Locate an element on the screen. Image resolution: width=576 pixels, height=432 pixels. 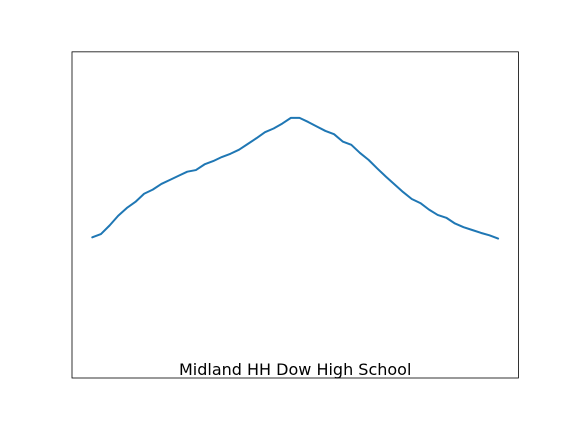
chart-title: Midland HH Dow High School is located at coordinates (295, 369).